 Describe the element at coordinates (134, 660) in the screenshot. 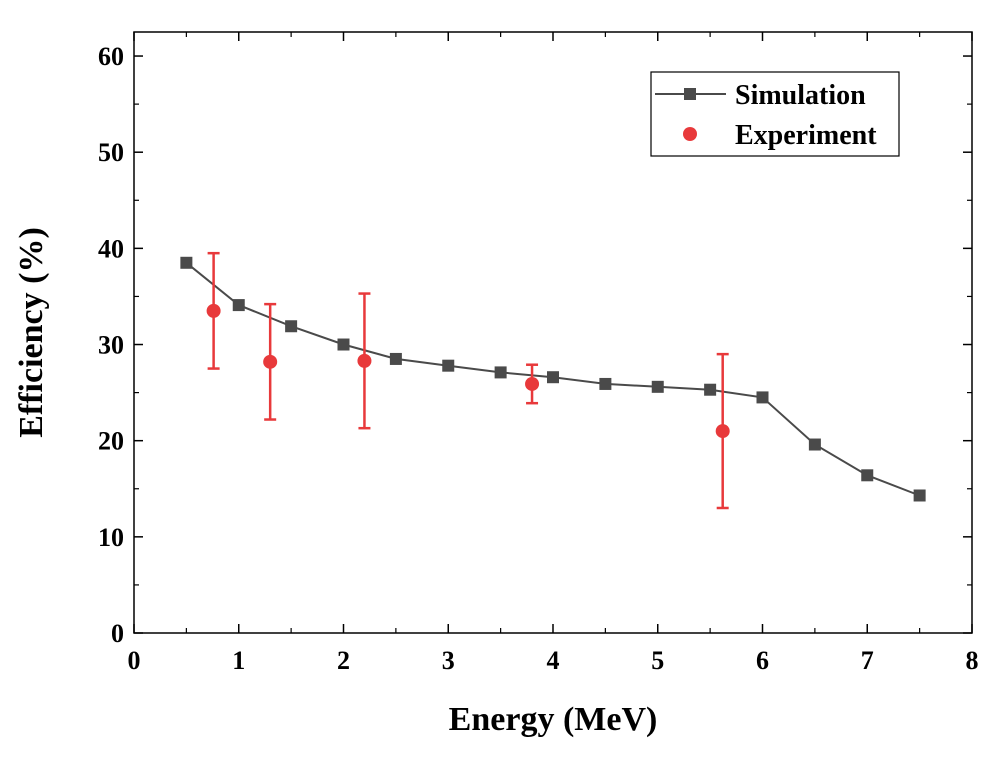

I see `x-tick-label: 0` at that location.